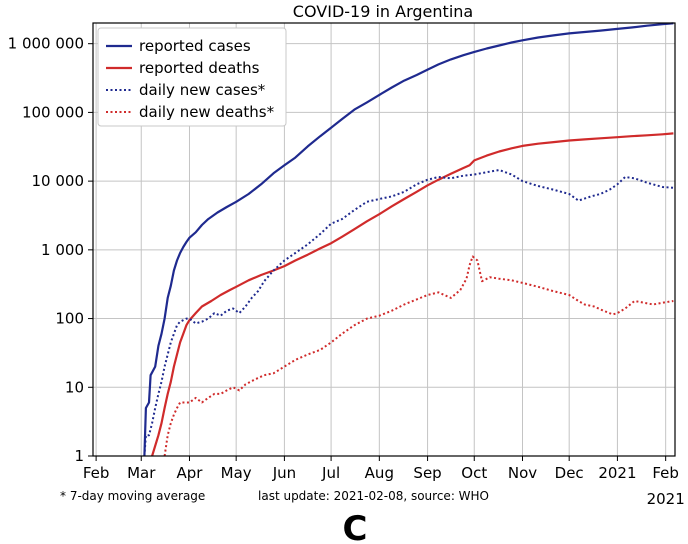  Describe the element at coordinates (74, 387) in the screenshot. I see `y-tick-label: 10` at that location.